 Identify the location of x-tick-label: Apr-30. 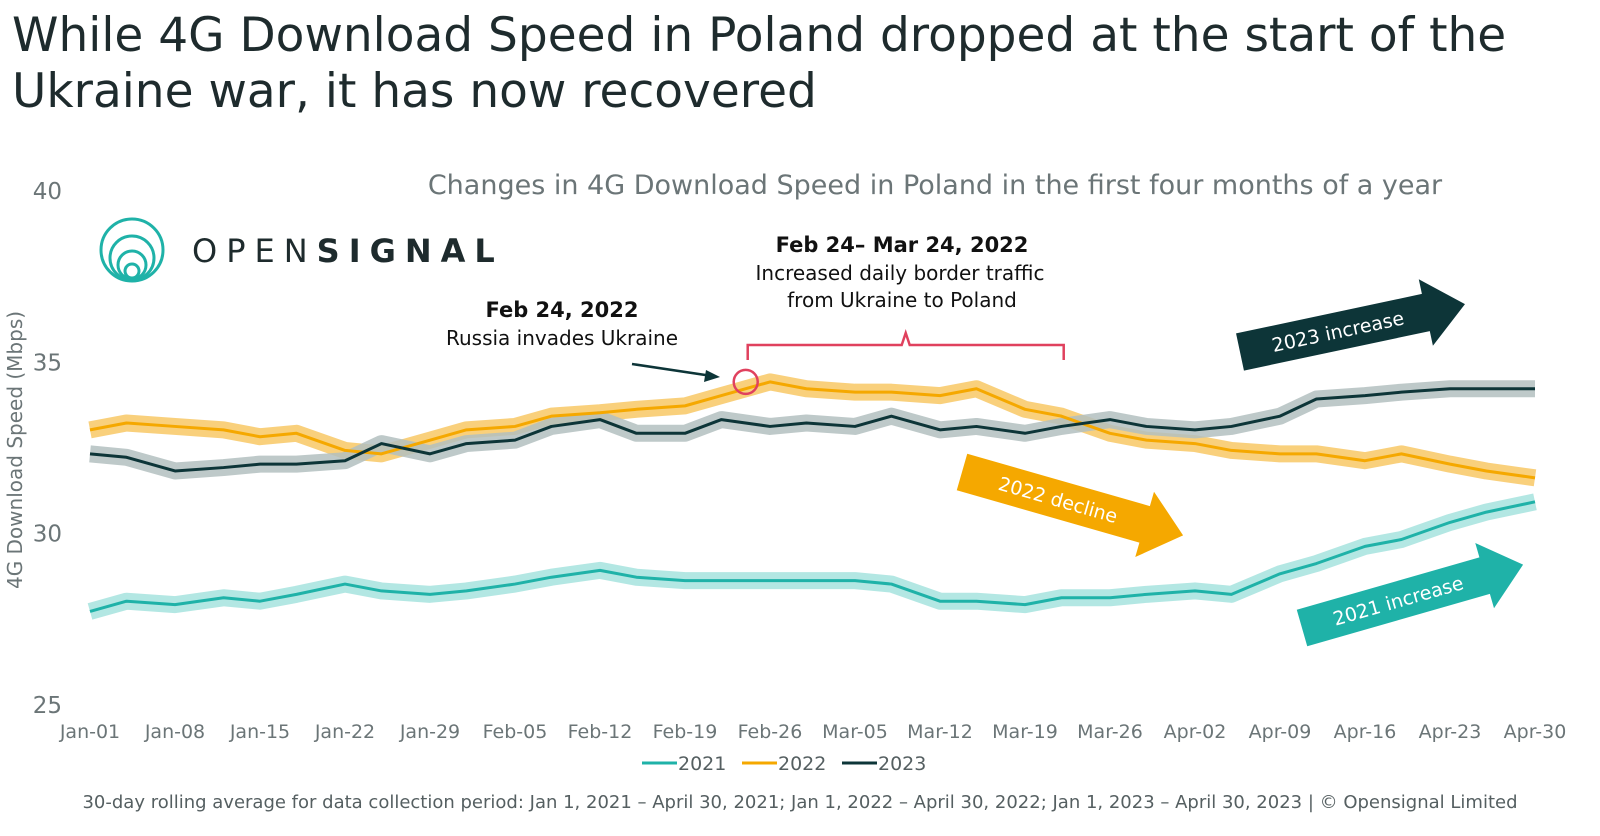
(1535, 732).